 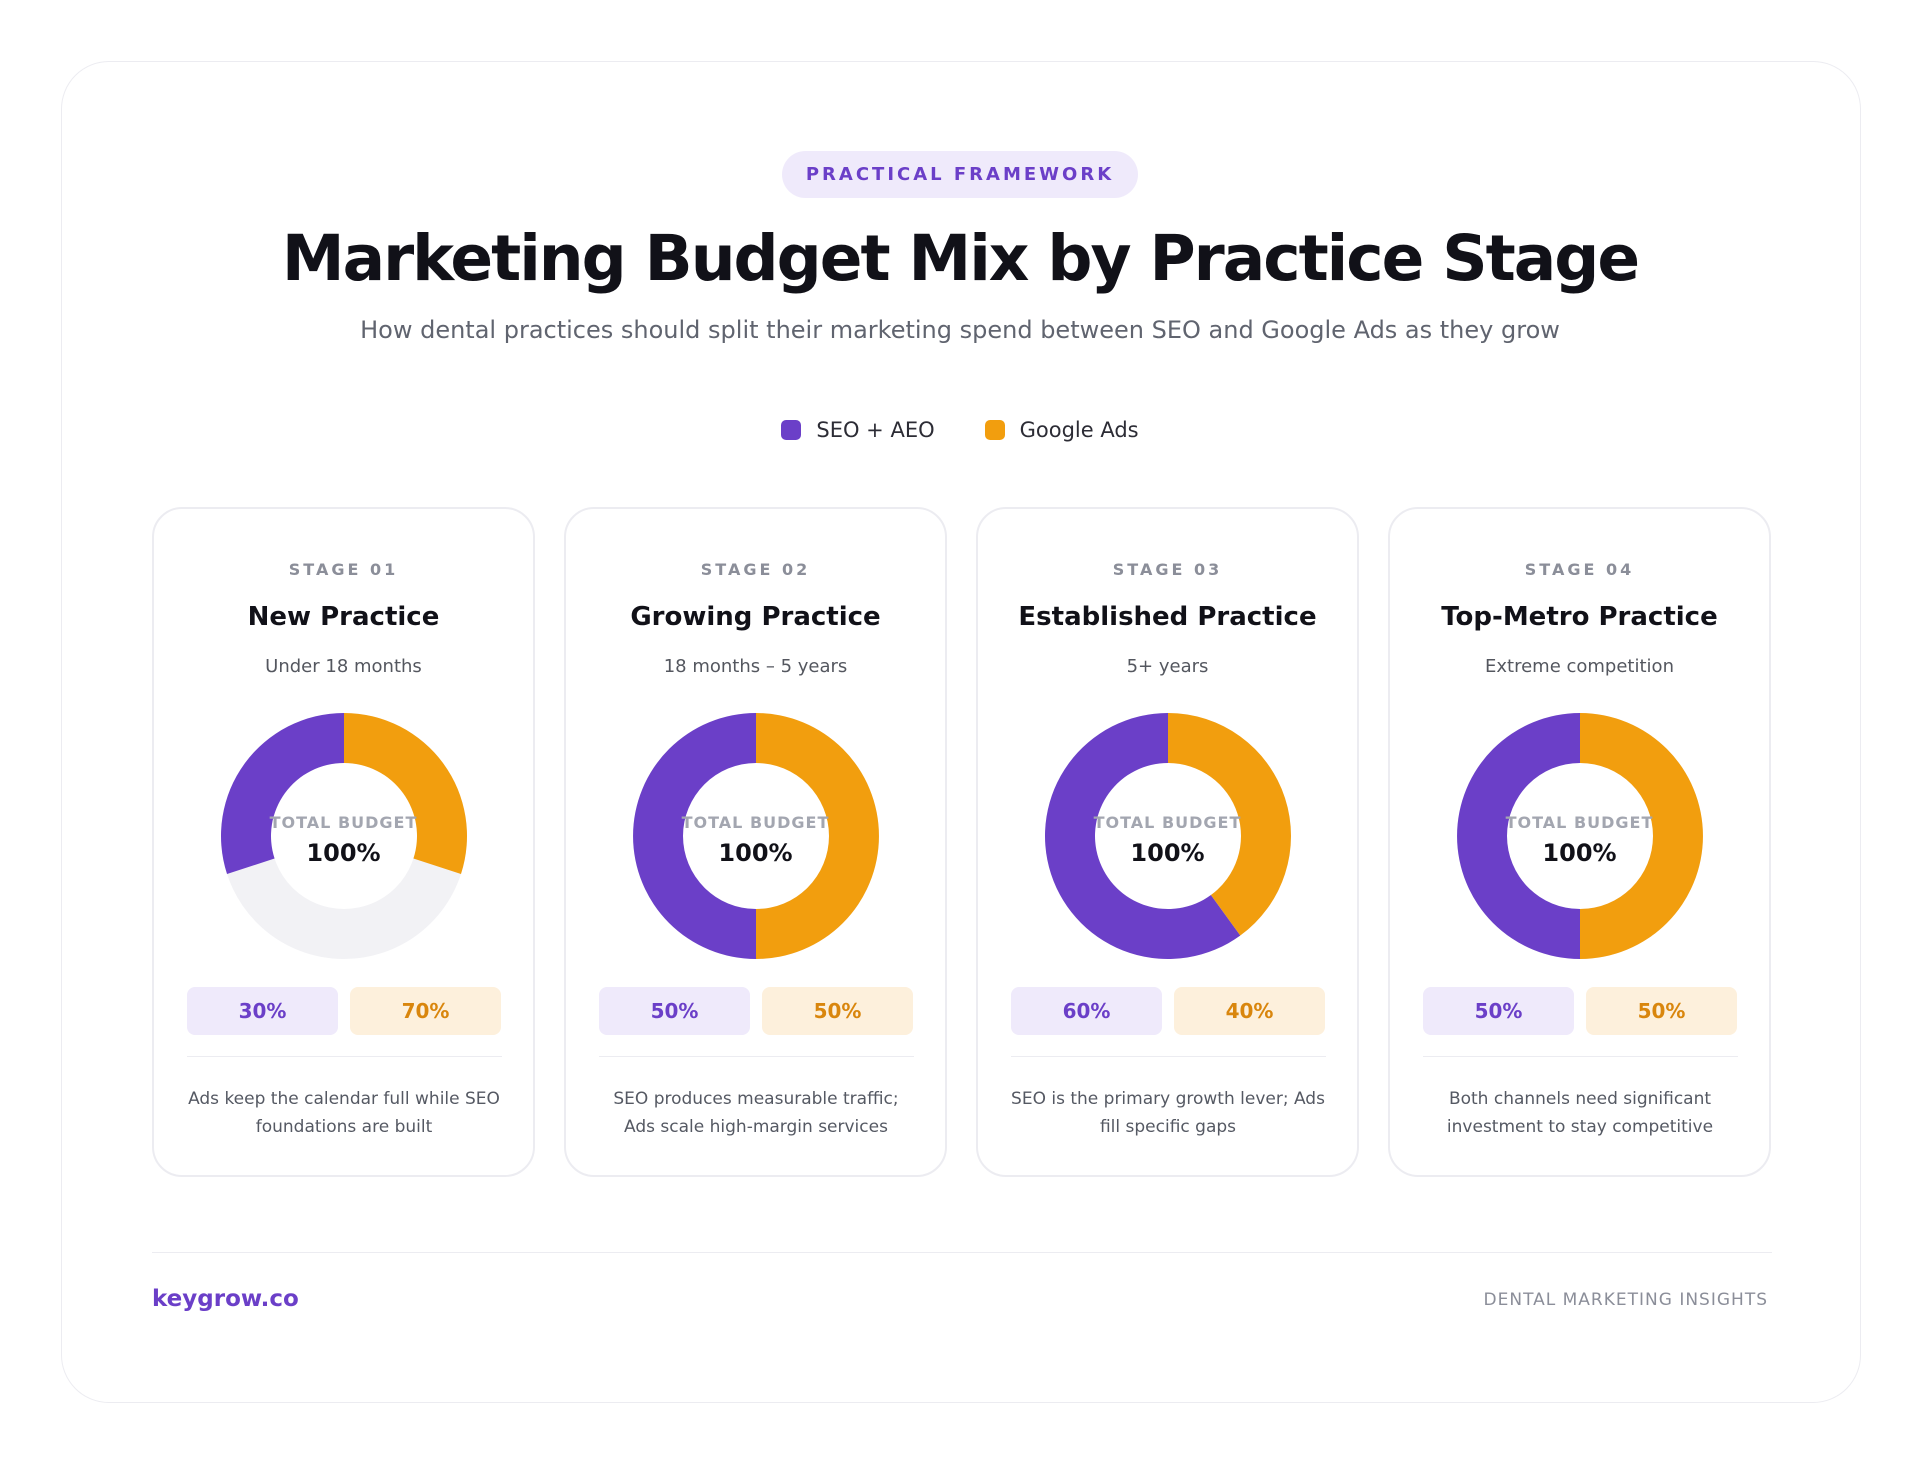 I want to click on seo-percent-pill: 60%, so click(x=1086, y=1011).